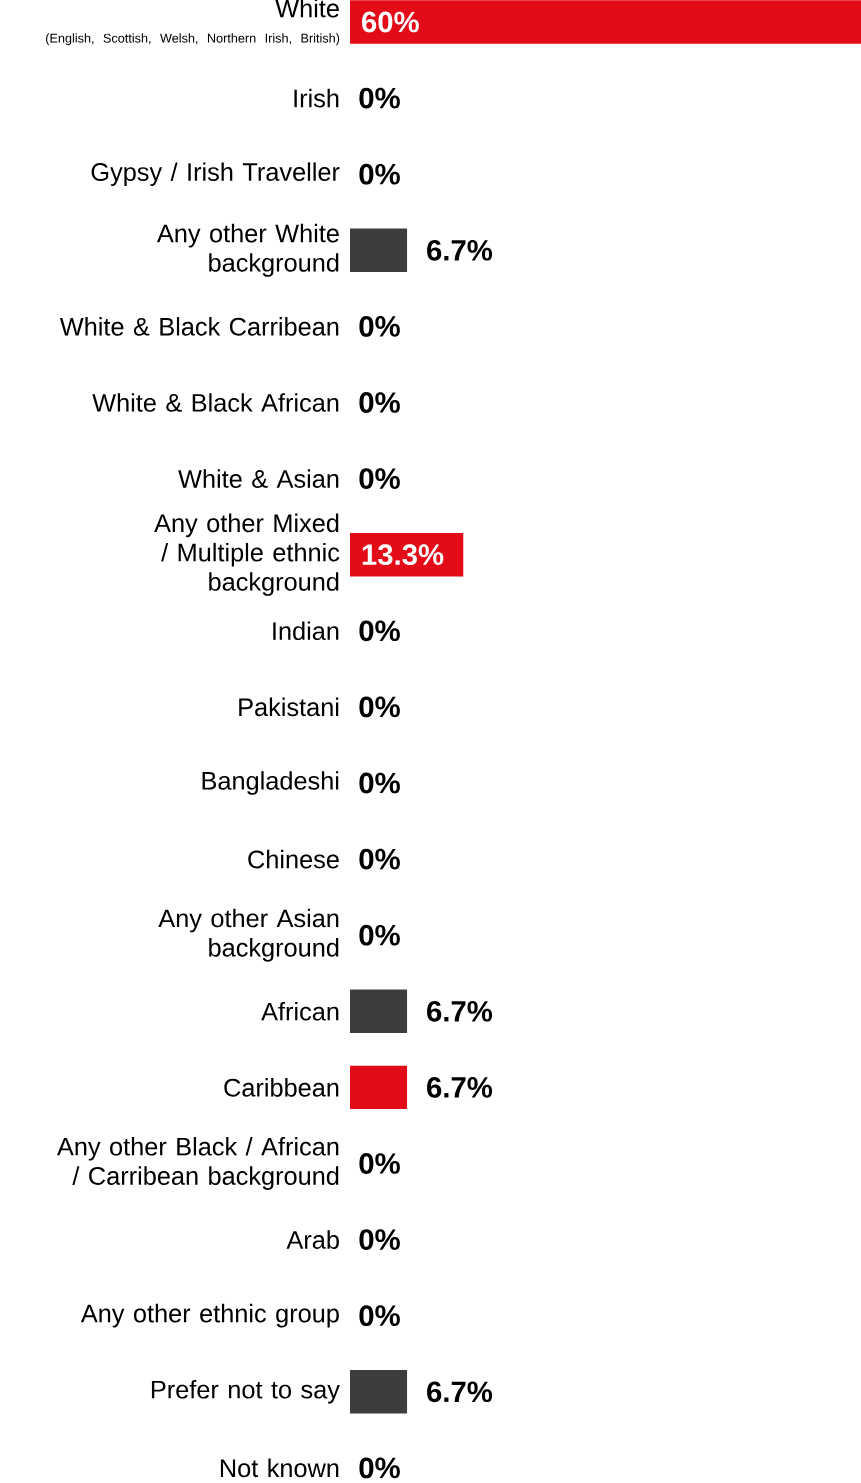 Image resolution: width=861 pixels, height=1483 pixels. Describe the element at coordinates (247, 554) in the screenshot. I see `y-tick-label: Any other Mixed / Multiple ethnic background` at that location.